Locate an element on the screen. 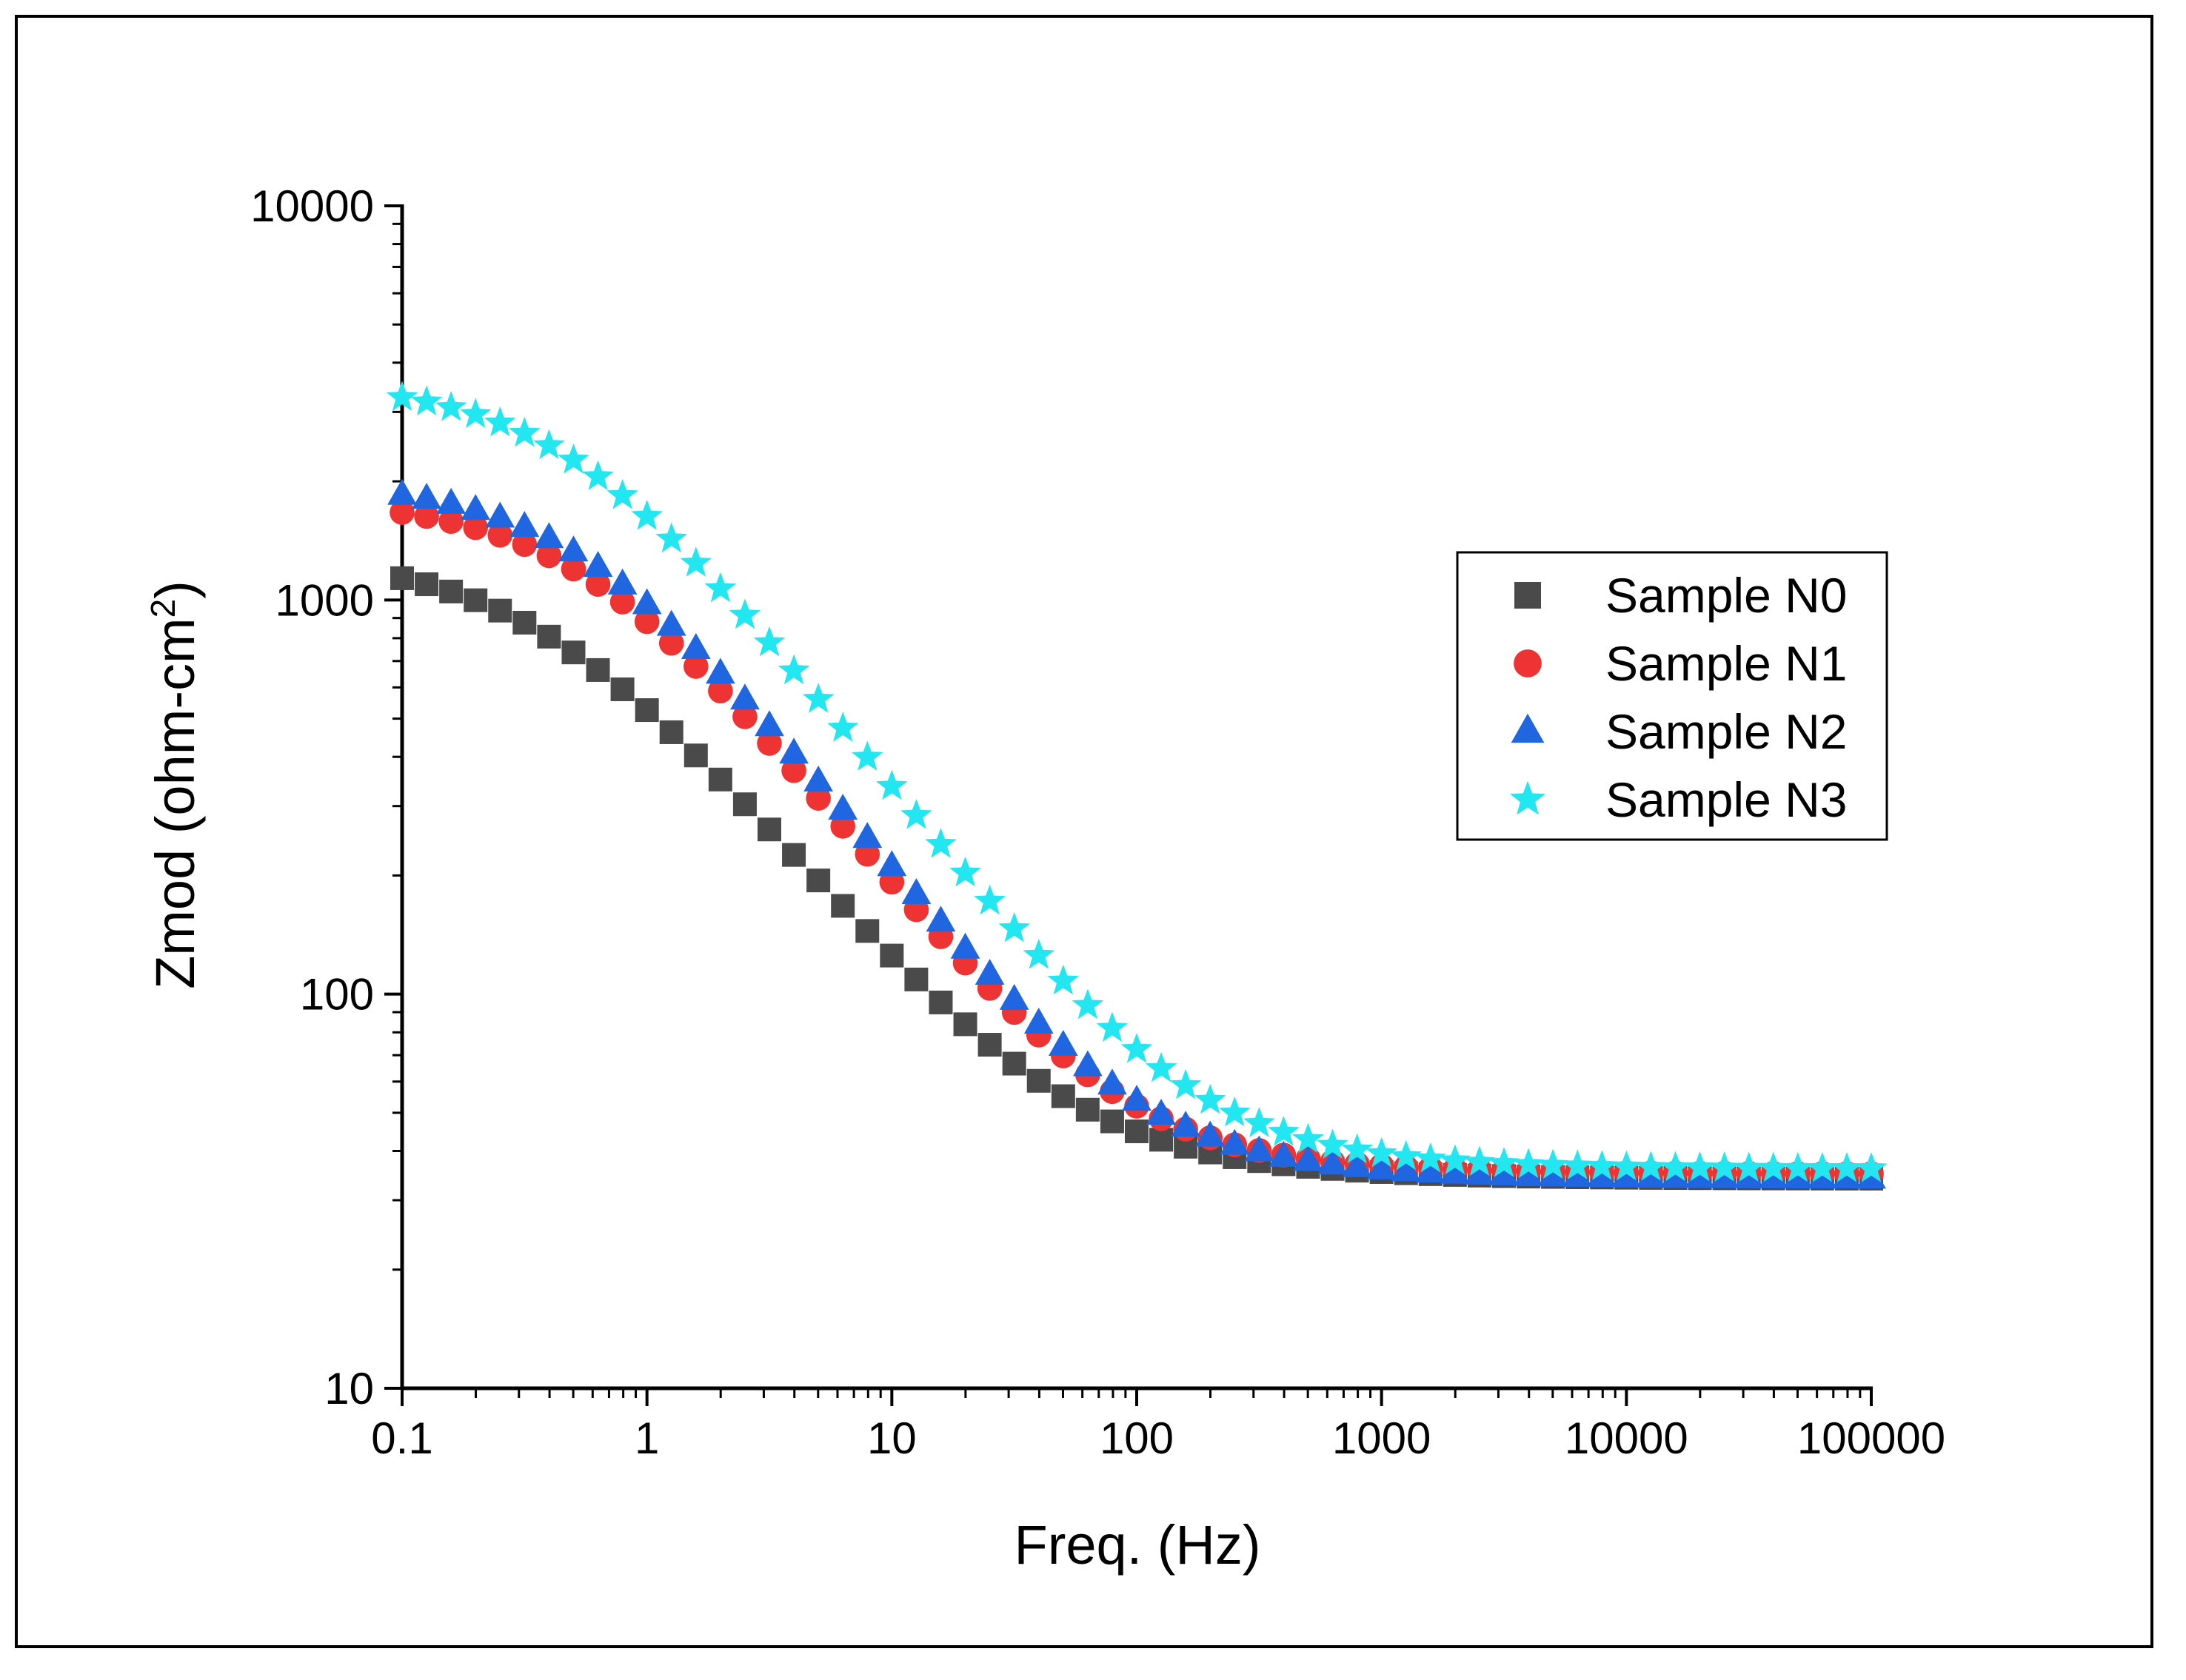  x-tick-label: 1 is located at coordinates (647, 1438).